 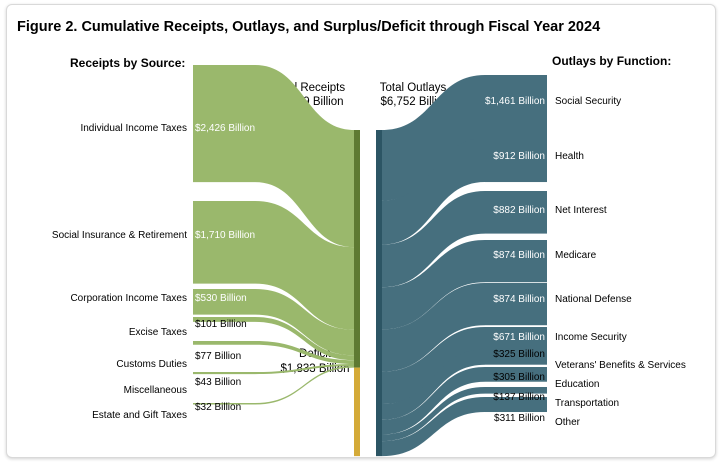 I want to click on outlay-label-income-security: Income Security, so click(x=591, y=337).